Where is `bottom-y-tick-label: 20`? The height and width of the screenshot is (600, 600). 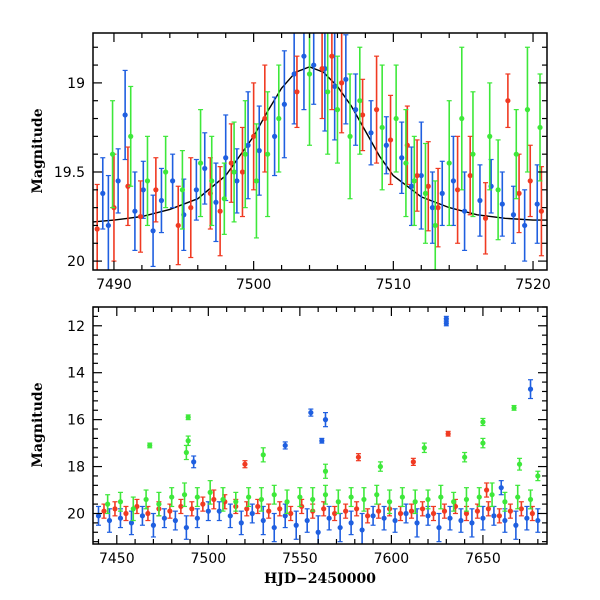 bottom-y-tick-label: 20 is located at coordinates (76, 514).